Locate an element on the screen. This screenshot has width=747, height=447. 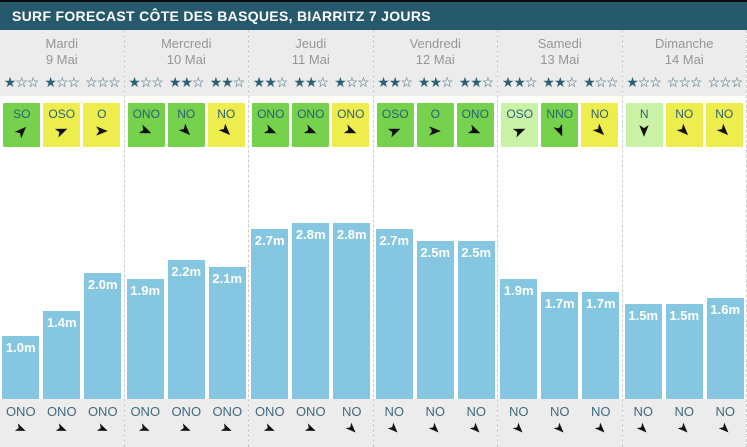
wind-cell: O is located at coordinates (102, 125).